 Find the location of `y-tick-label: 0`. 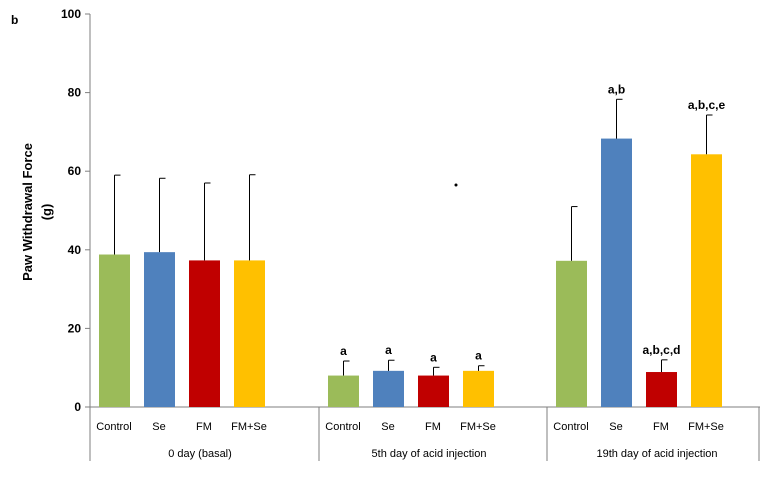

y-tick-label: 0 is located at coordinates (77, 407).